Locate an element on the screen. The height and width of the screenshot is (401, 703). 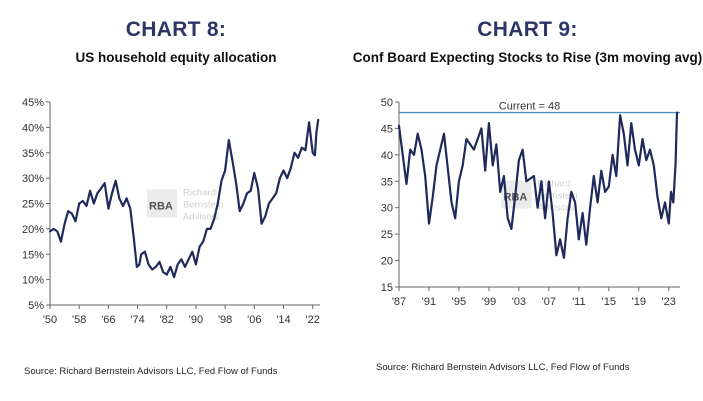
x-tick-label: '19 is located at coordinates (639, 302).